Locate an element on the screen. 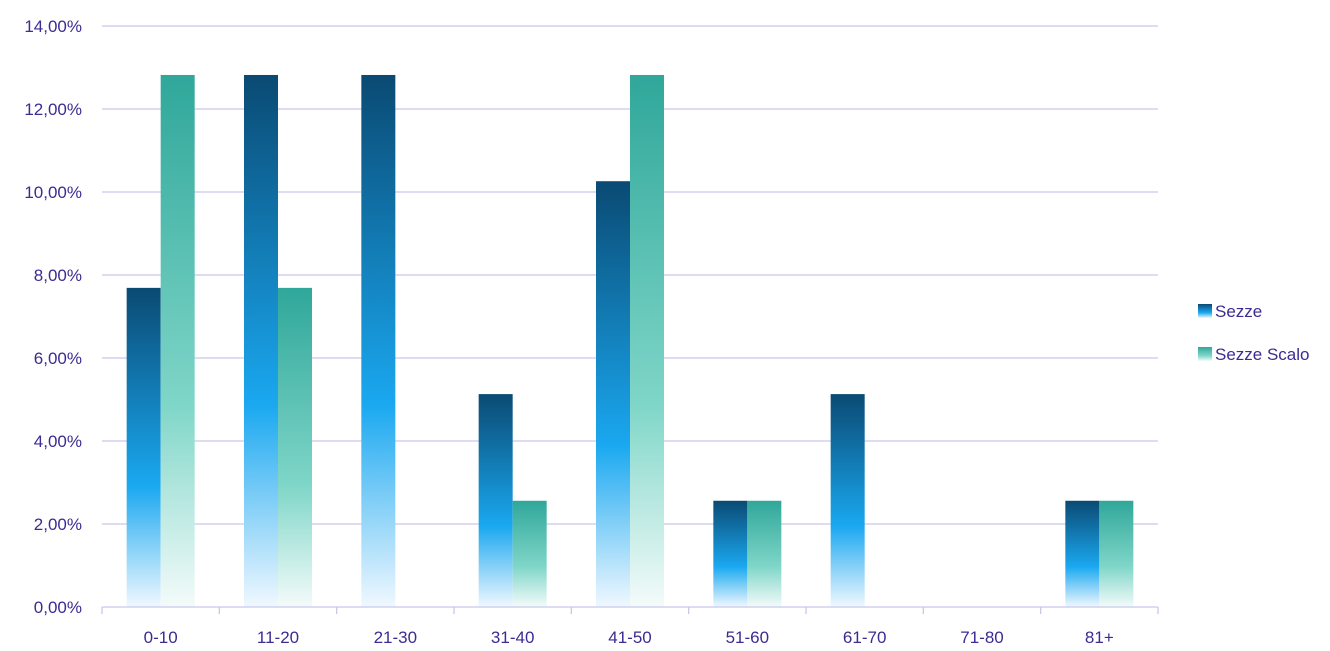 The width and height of the screenshot is (1330, 651). x-tick-label: 11-20 is located at coordinates (278, 637).